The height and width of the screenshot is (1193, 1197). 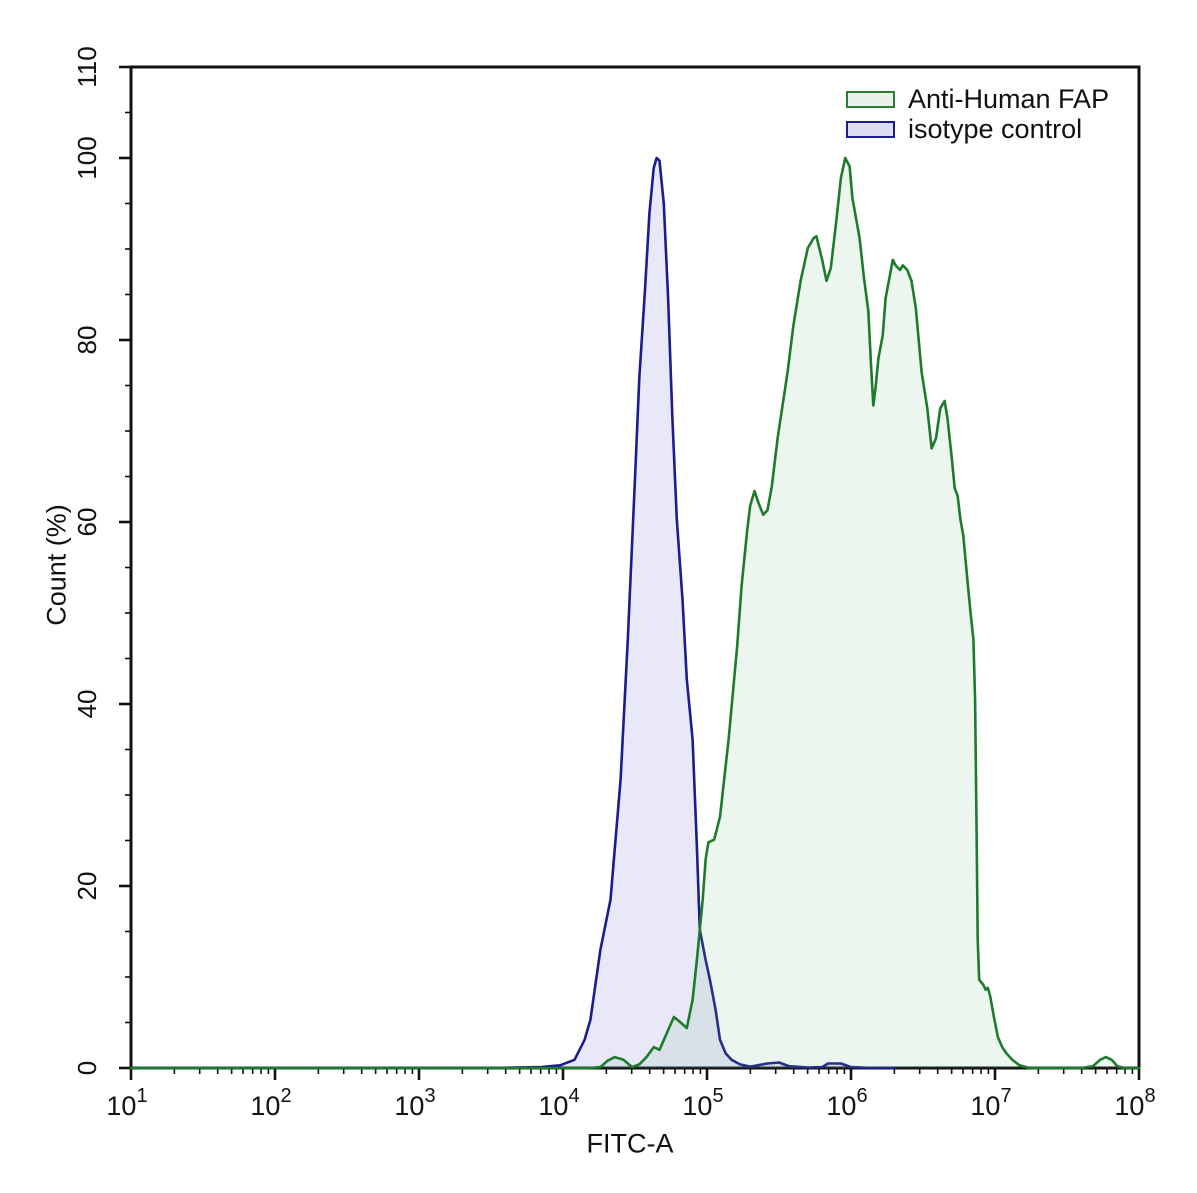 What do you see at coordinates (87, 66) in the screenshot?
I see `y-tick-label: 110` at bounding box center [87, 66].